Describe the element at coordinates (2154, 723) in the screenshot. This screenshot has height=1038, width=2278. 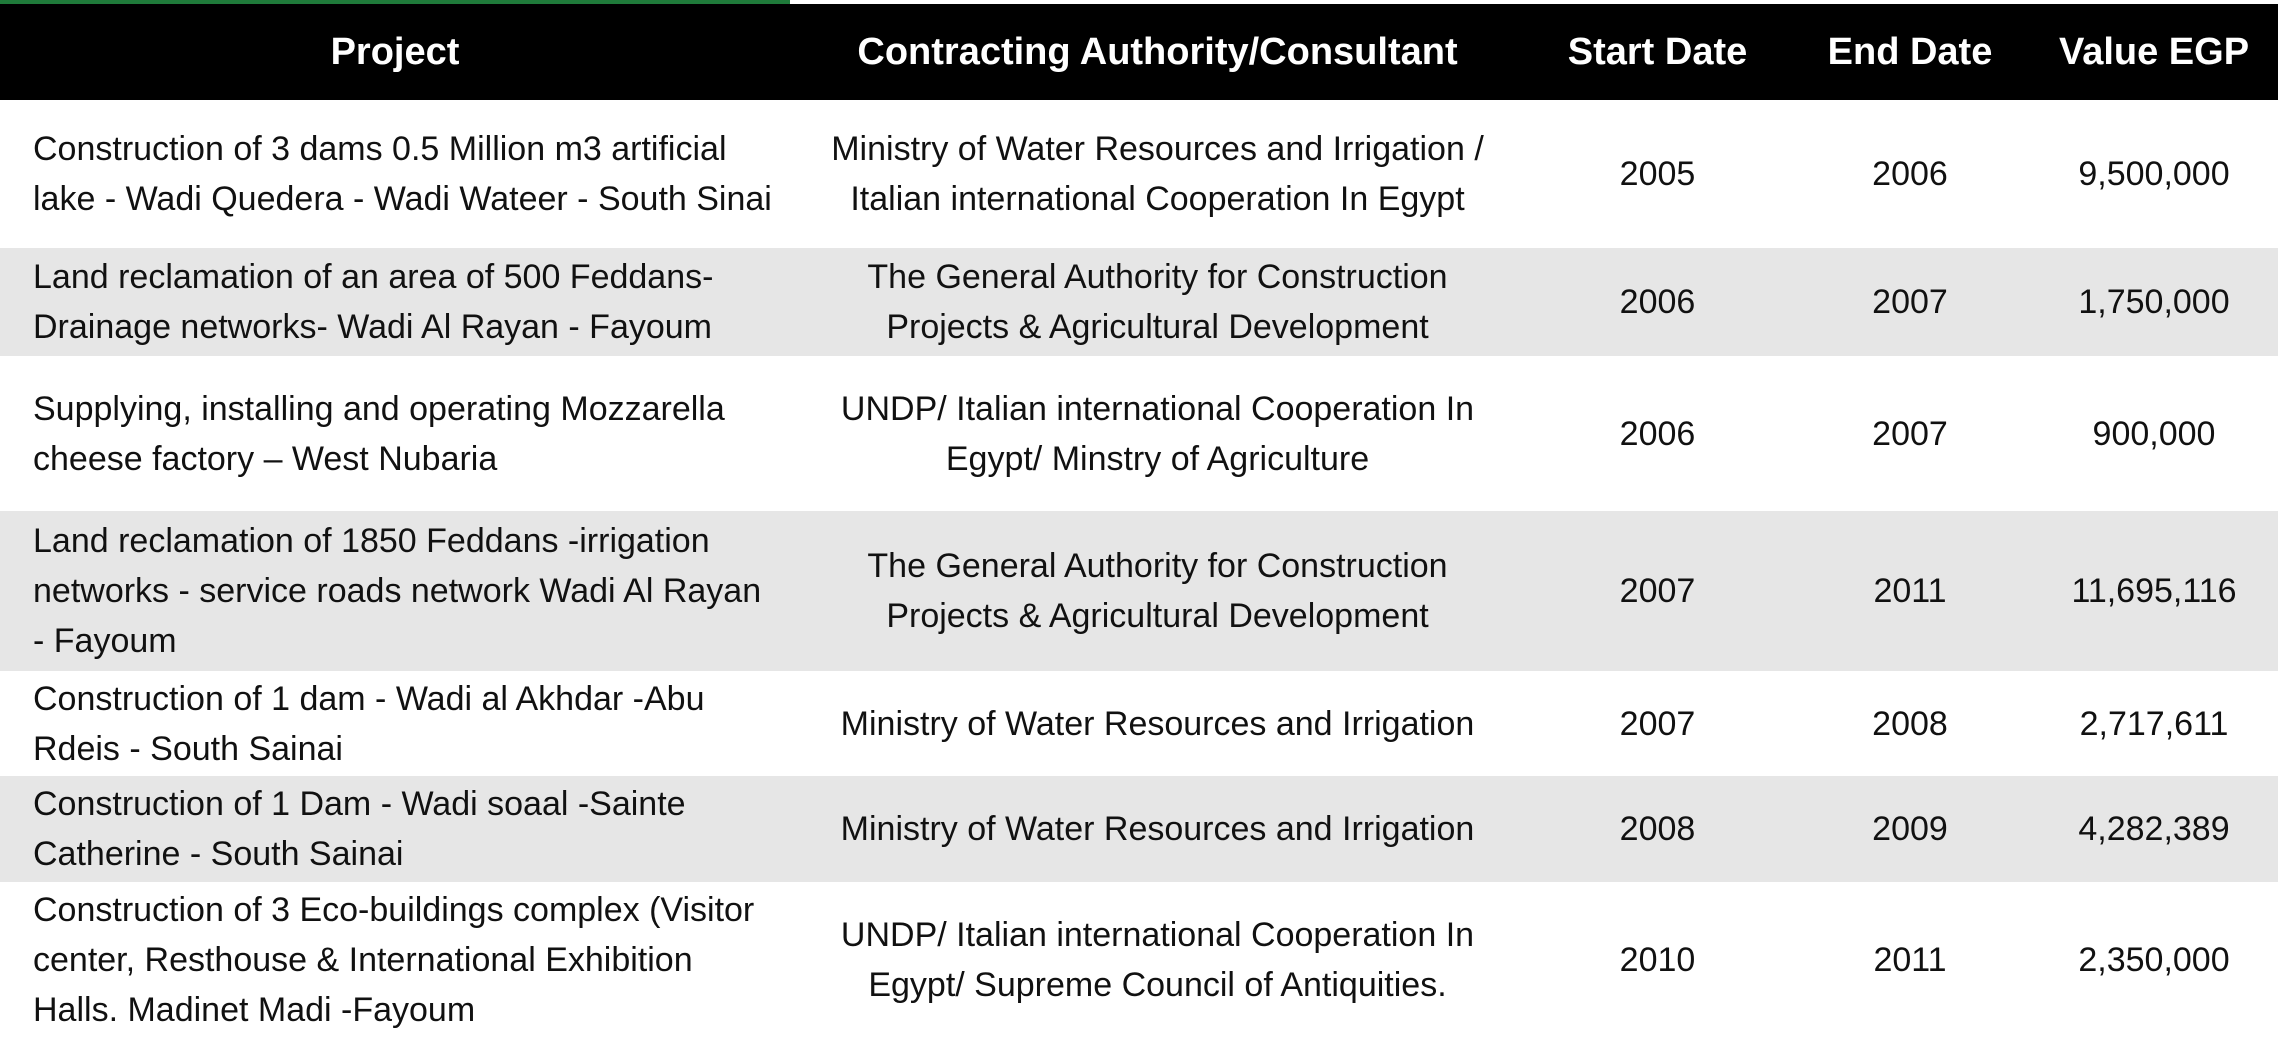
I see `value-cell: 2,717,611` at that location.